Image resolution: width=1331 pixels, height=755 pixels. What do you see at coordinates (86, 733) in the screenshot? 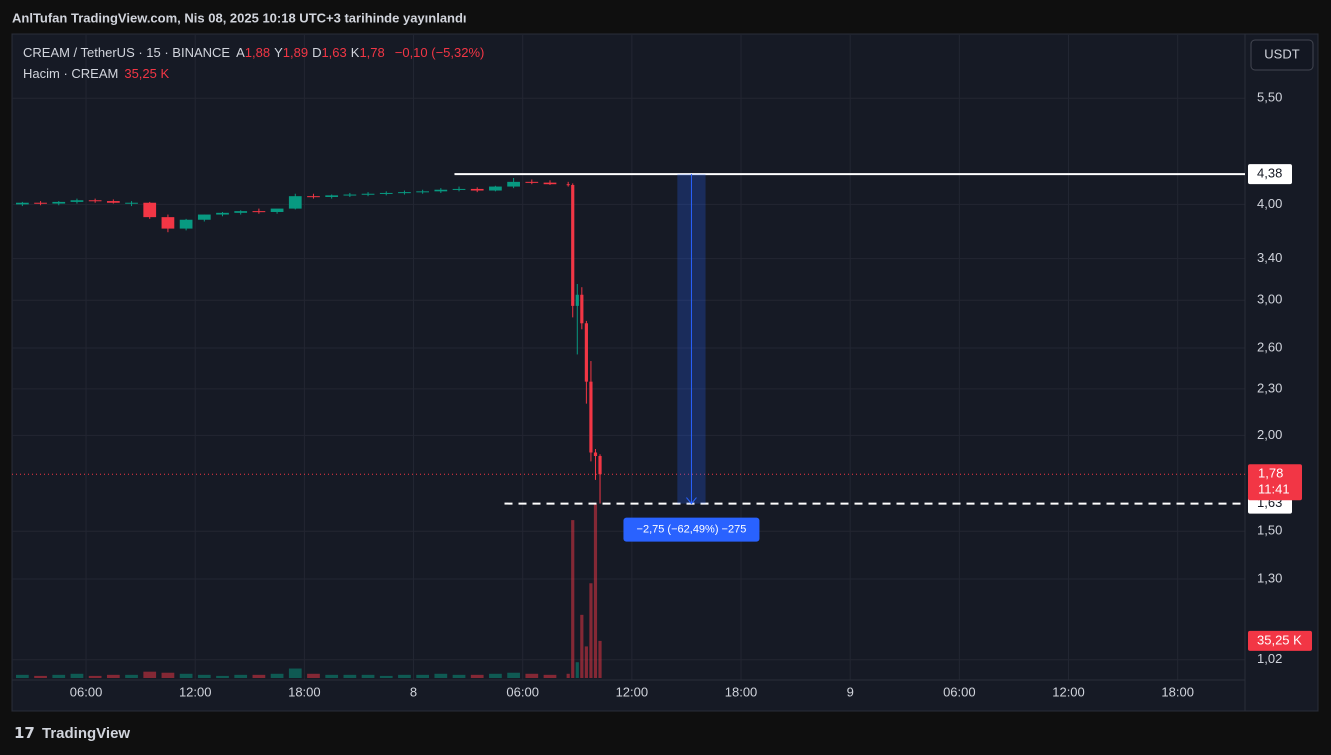
I see `brand: TradingView` at bounding box center [86, 733].